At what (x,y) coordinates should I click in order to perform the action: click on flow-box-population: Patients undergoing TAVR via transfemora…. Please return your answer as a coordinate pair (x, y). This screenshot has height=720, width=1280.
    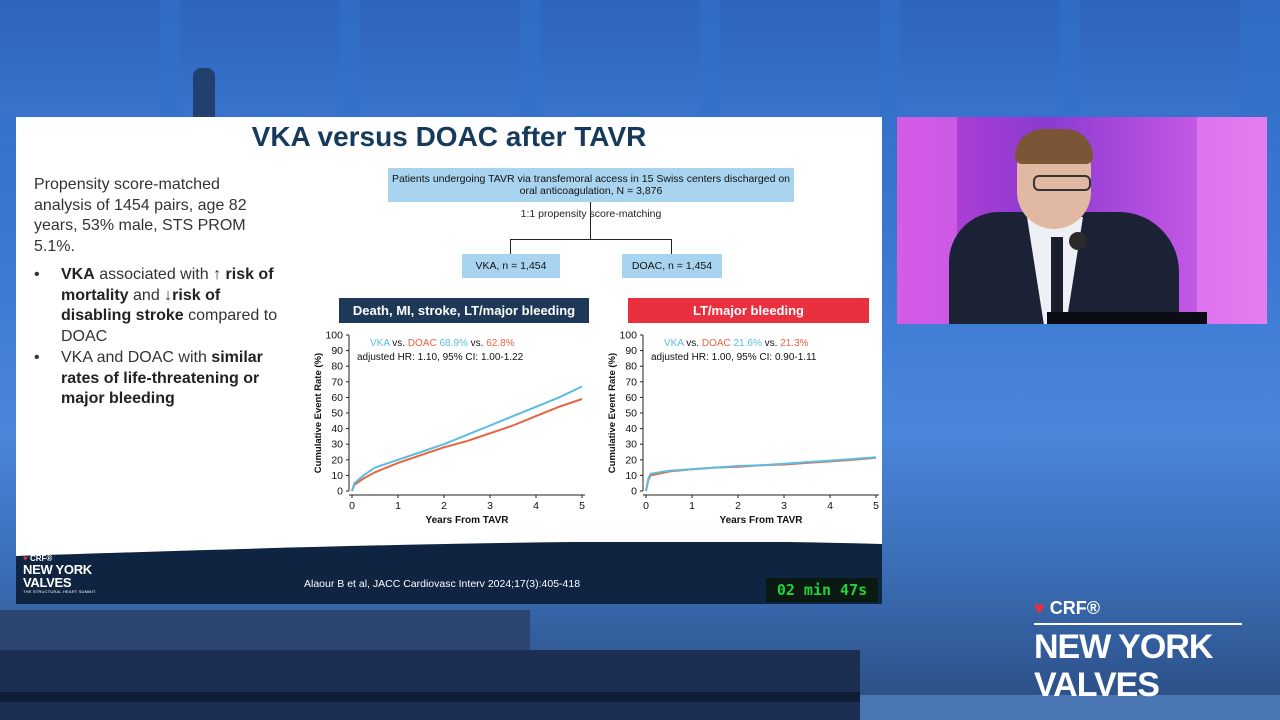
    Looking at the image, I should click on (591, 185).